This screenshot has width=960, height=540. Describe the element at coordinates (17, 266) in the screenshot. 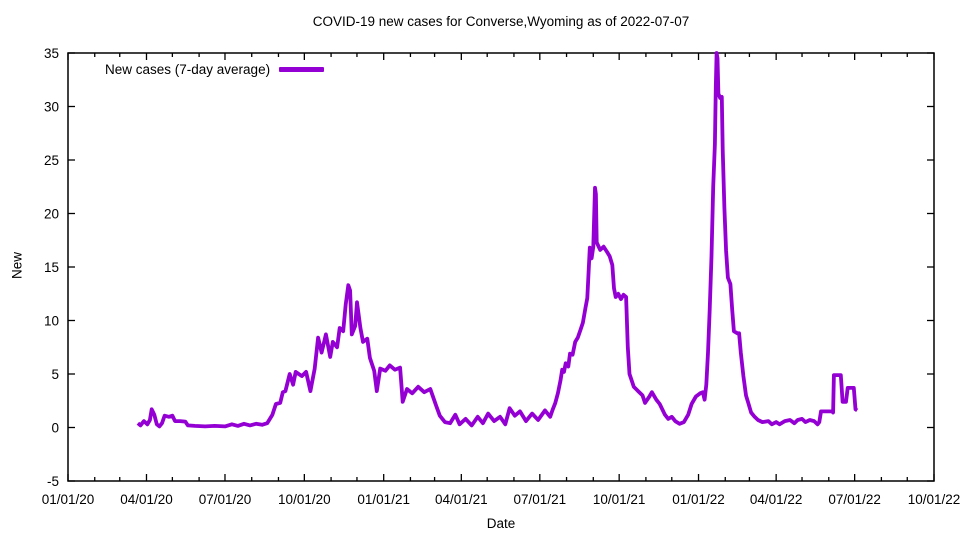

I see `y-axis-title: New` at that location.